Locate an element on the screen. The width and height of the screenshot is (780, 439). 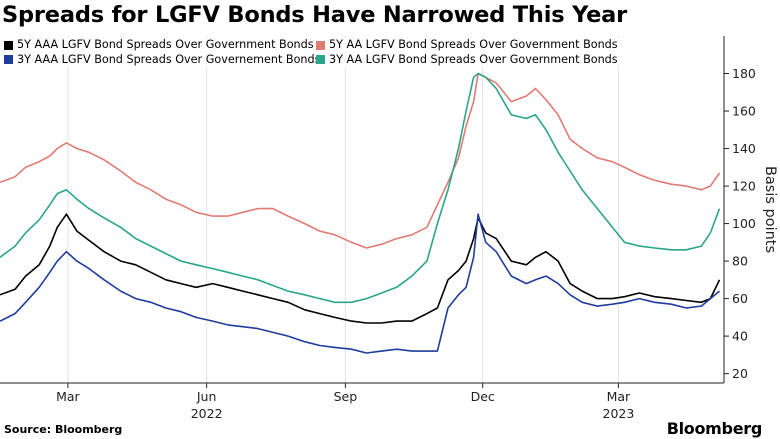
y-tick-label: 40 is located at coordinates (740, 336).